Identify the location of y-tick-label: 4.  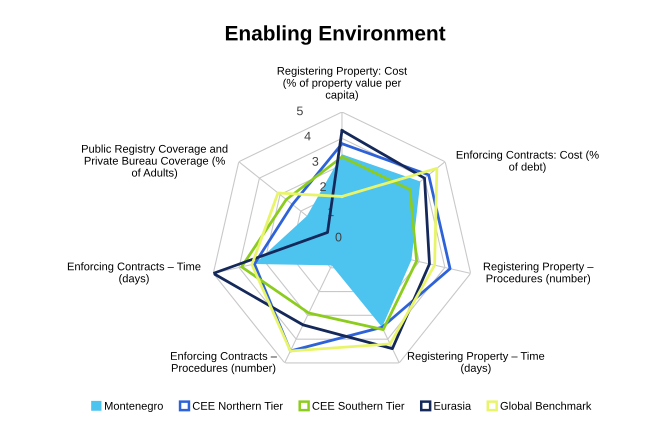
(307, 136).